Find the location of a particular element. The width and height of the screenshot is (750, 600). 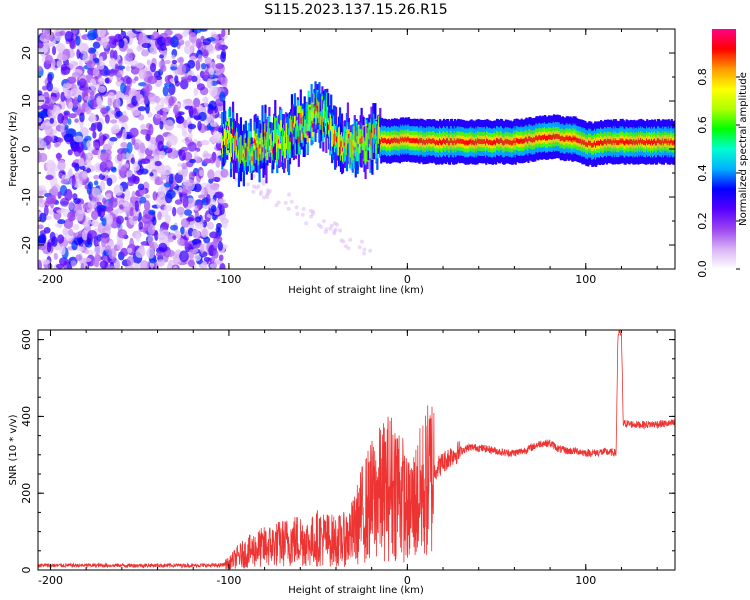

spectrogram-cell is located at coordinates (307, 133).